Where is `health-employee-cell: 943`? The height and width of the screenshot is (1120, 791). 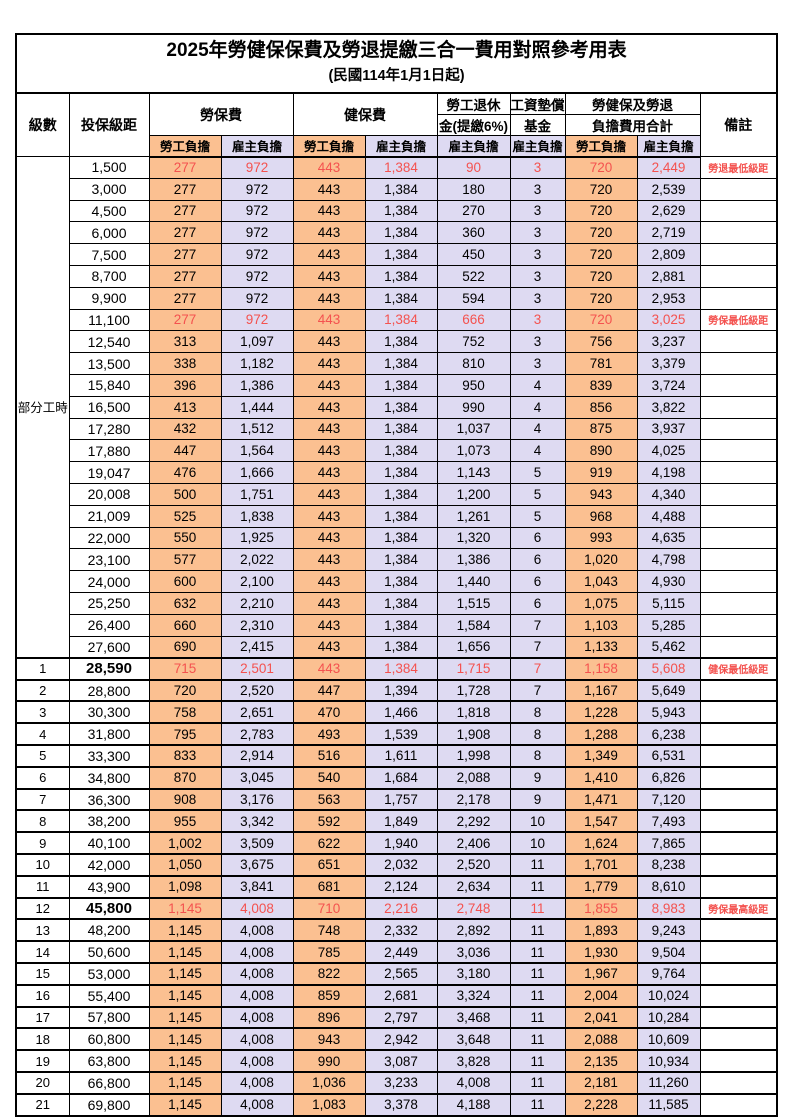 health-employee-cell: 943 is located at coordinates (329, 1039).